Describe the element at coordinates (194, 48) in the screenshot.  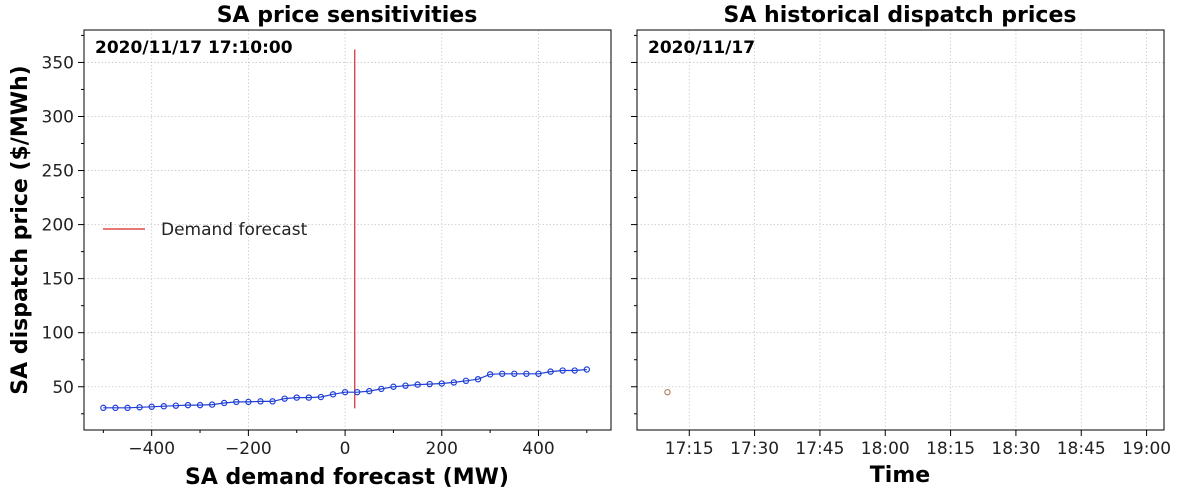
I see `left-timestamp-annotation: 2020/11/17 17:10:00` at that location.